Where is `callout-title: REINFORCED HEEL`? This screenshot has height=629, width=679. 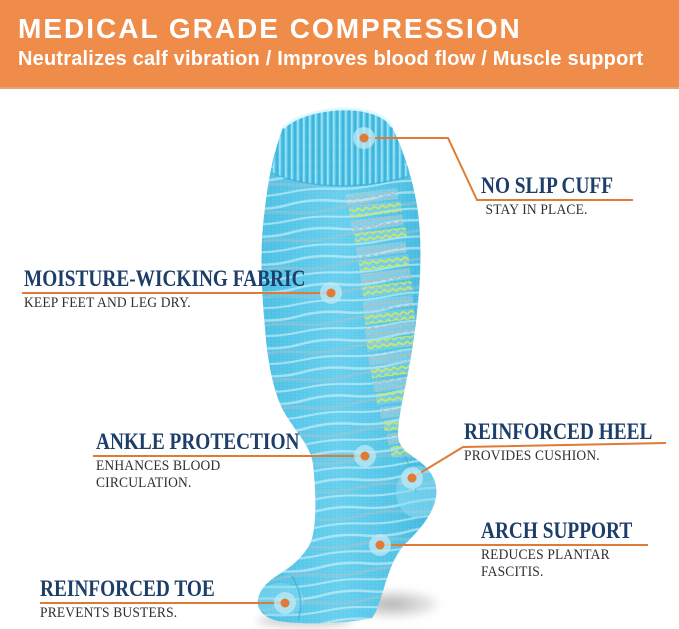 callout-title: REINFORCED HEEL is located at coordinates (558, 431).